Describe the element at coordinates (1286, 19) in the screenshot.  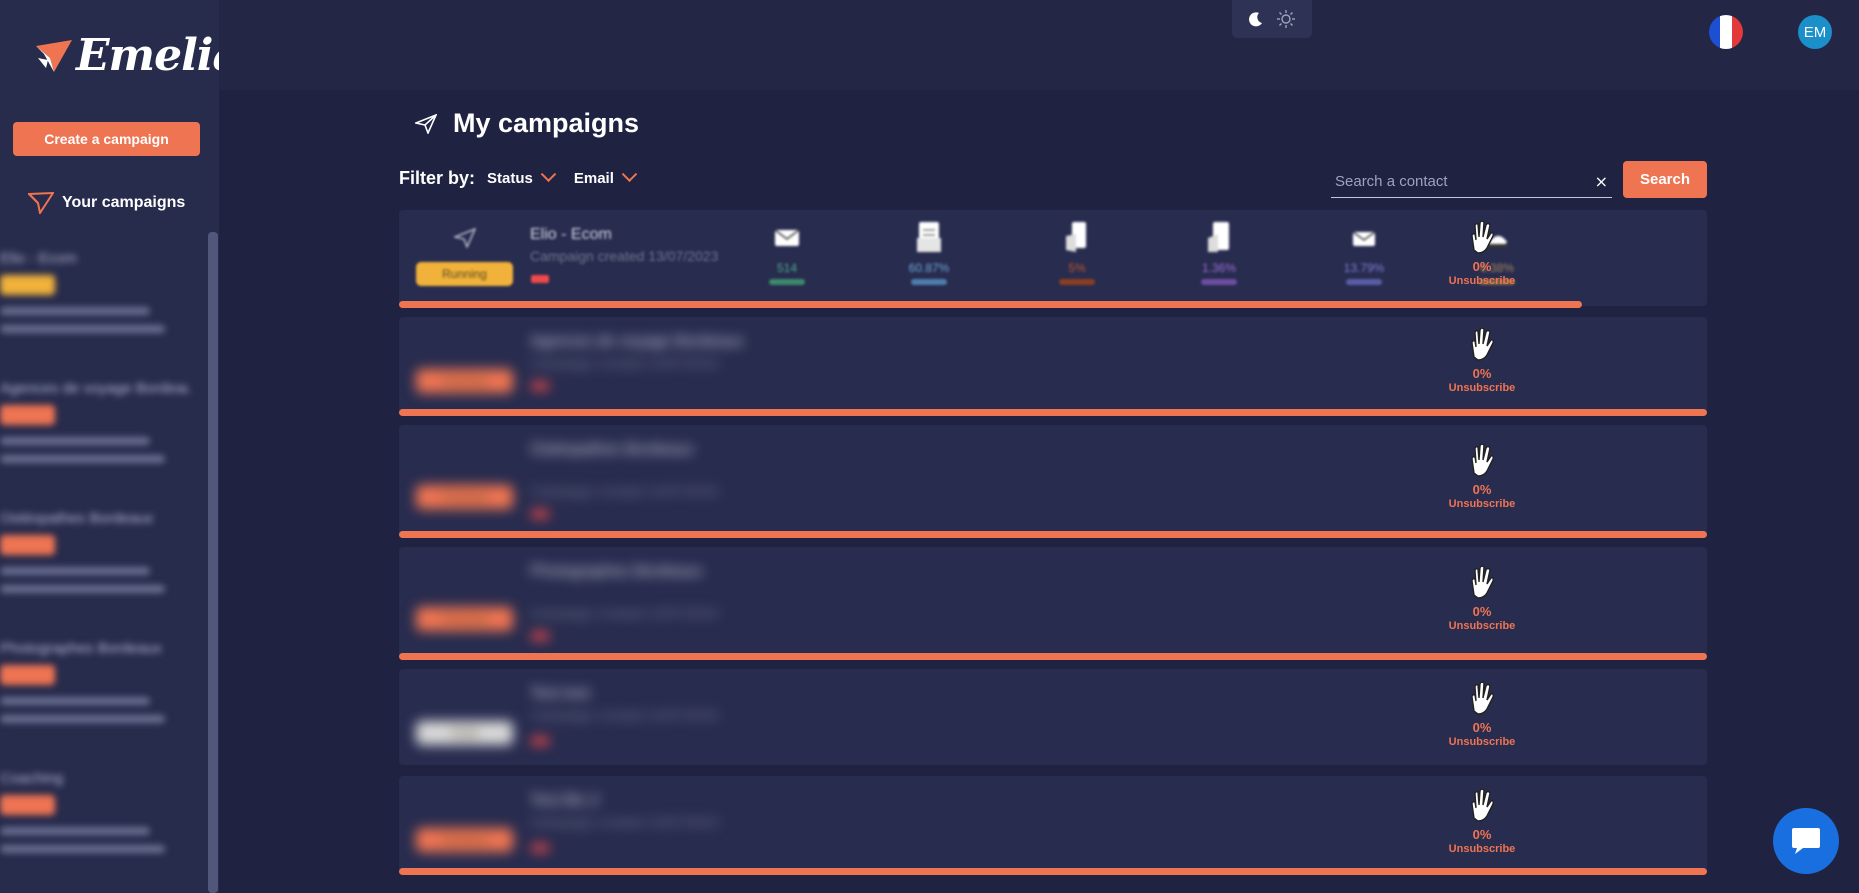
I see `sun-icon` at that location.